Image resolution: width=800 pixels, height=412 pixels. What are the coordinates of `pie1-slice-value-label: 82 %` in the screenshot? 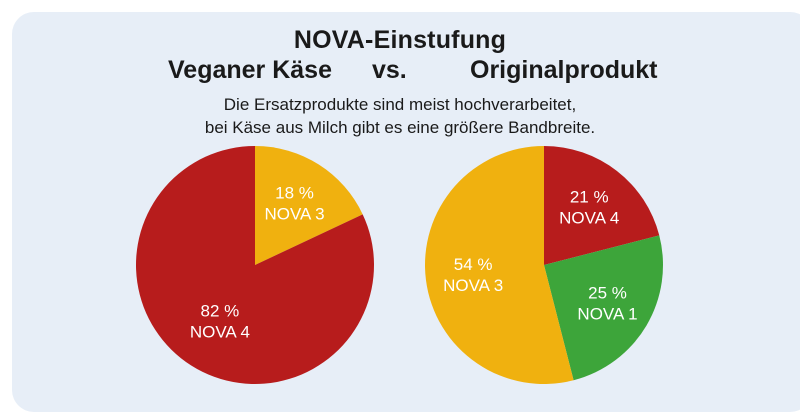 It's located at (220, 310).